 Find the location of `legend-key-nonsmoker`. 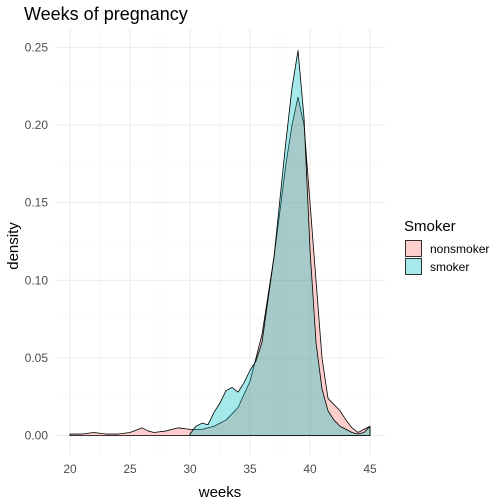

legend-key-nonsmoker is located at coordinates (413, 248).